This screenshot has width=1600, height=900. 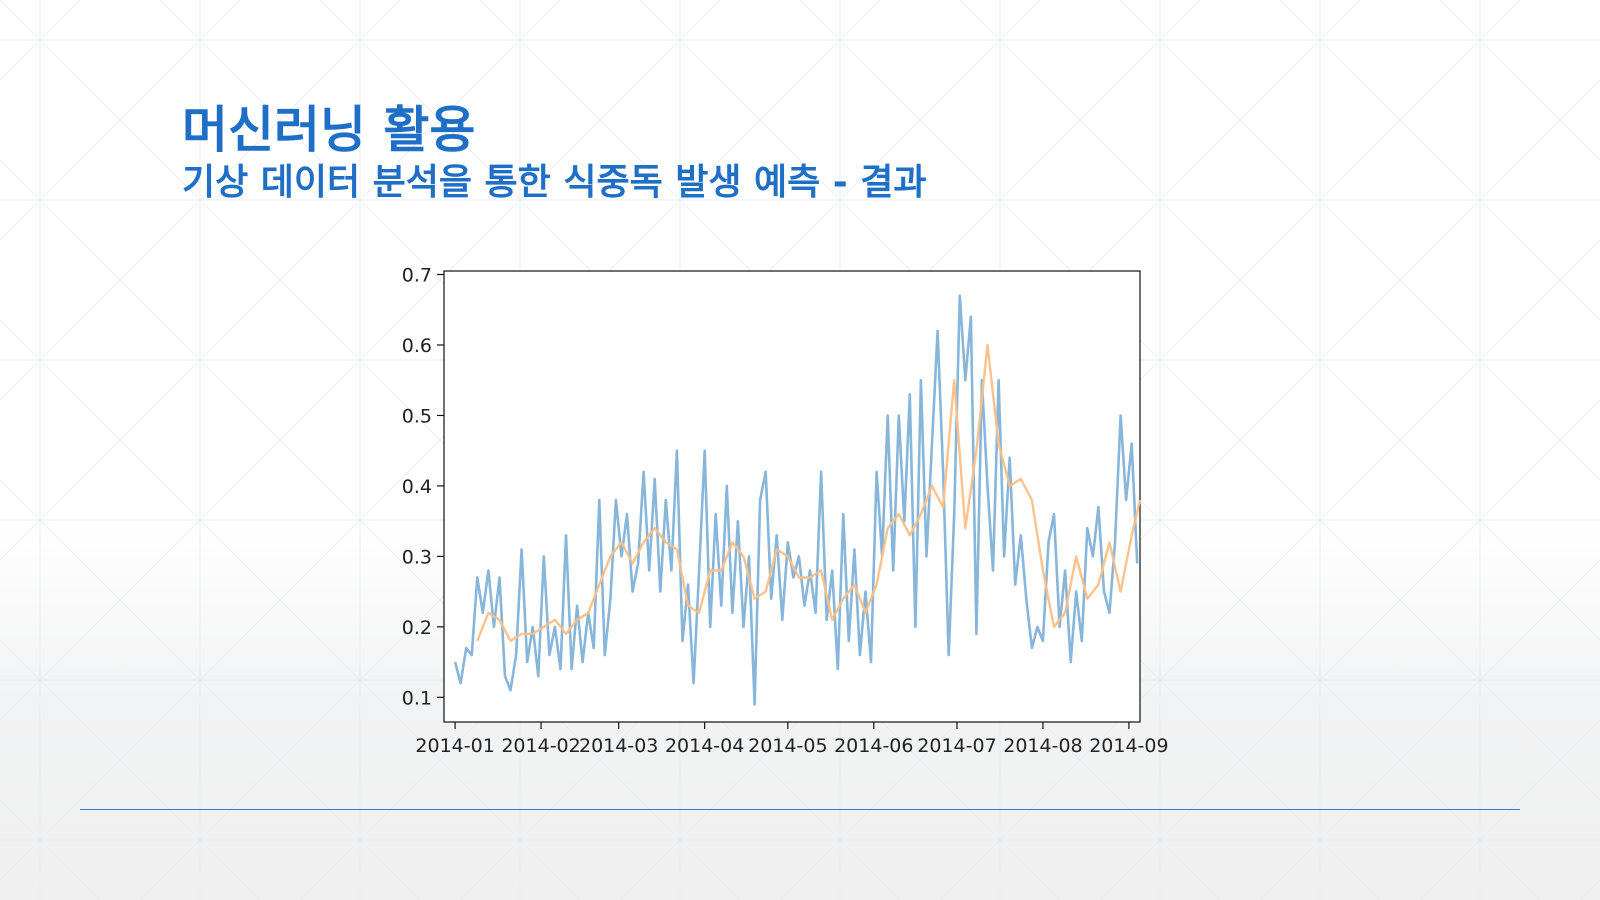 I want to click on x-tick-label: 2014-04, so click(x=704, y=746).